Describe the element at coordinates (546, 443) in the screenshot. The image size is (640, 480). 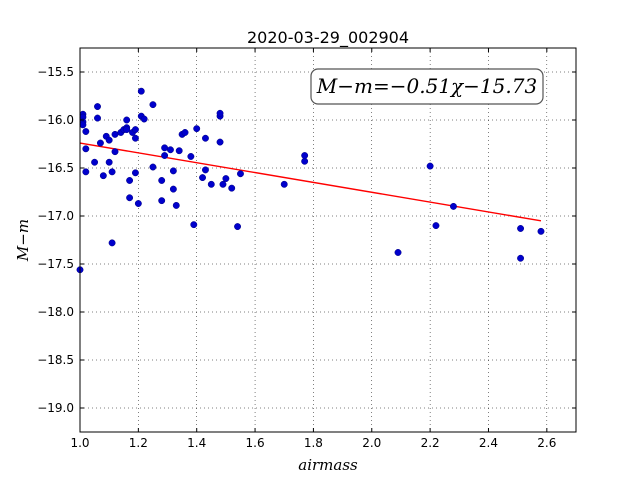
I see `x-tick-label: 2.6` at that location.